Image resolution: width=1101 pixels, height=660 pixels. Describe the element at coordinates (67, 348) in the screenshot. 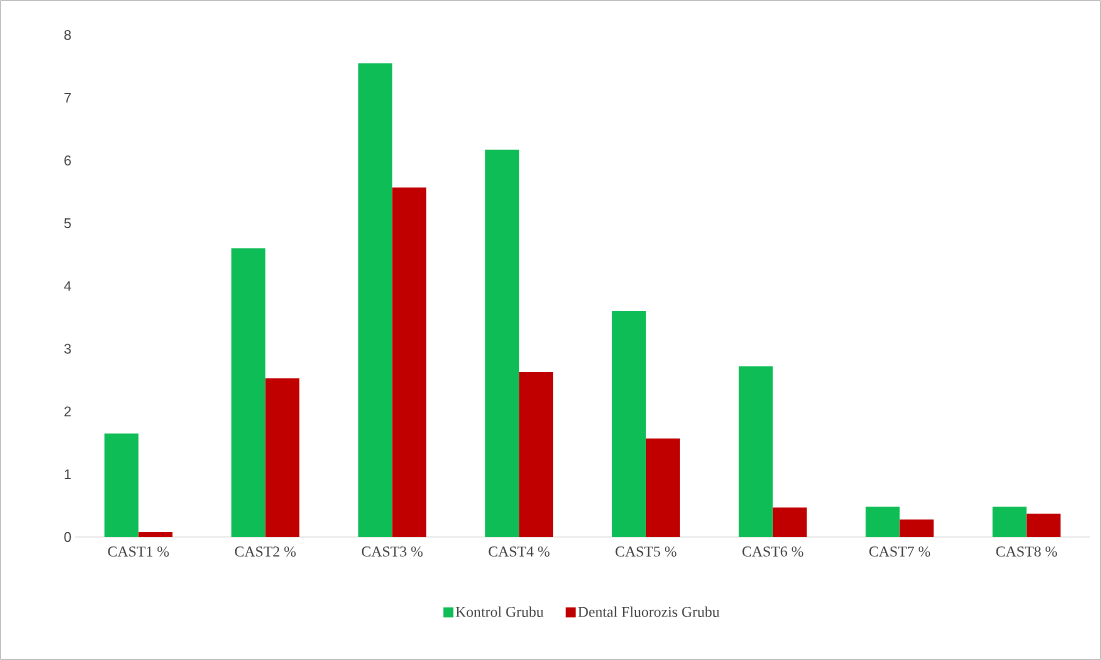

I see `y-tick-label: 3` at that location.